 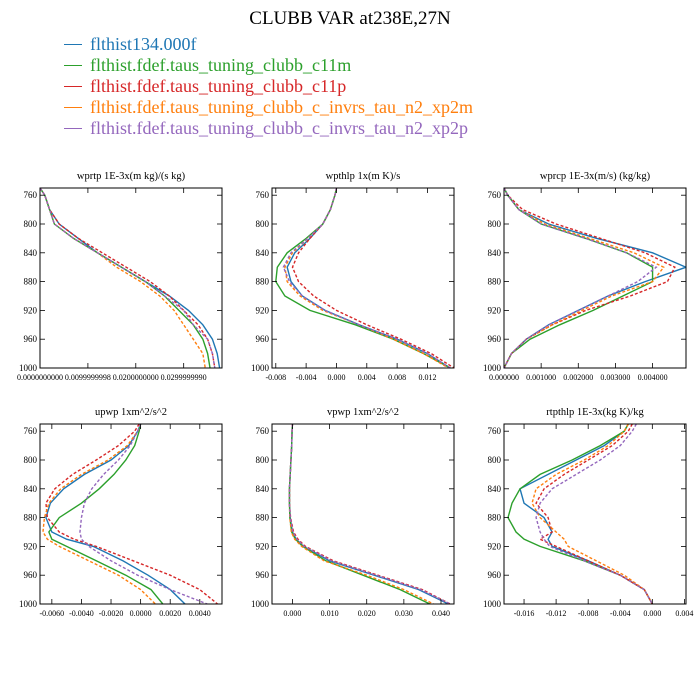 I want to click on x-tick-label: 0.0200000000, so click(x=136, y=377).